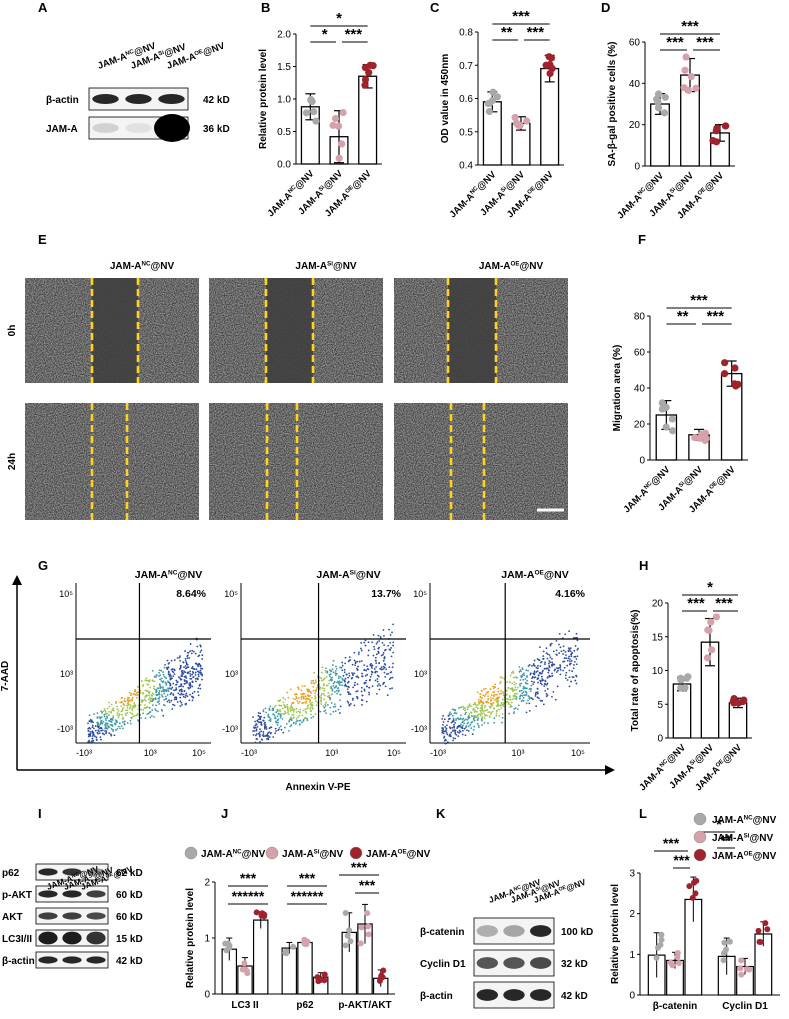  What do you see at coordinates (577, 932) in the screenshot?
I see `blot-size: 100 kD` at bounding box center [577, 932].